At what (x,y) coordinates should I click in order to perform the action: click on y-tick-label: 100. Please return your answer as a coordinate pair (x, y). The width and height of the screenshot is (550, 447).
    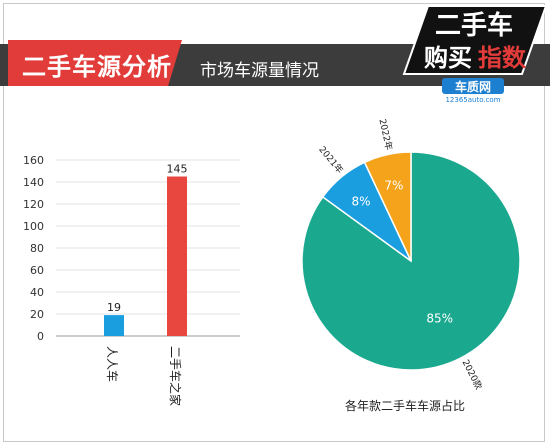
    Looking at the image, I should click on (33, 226).